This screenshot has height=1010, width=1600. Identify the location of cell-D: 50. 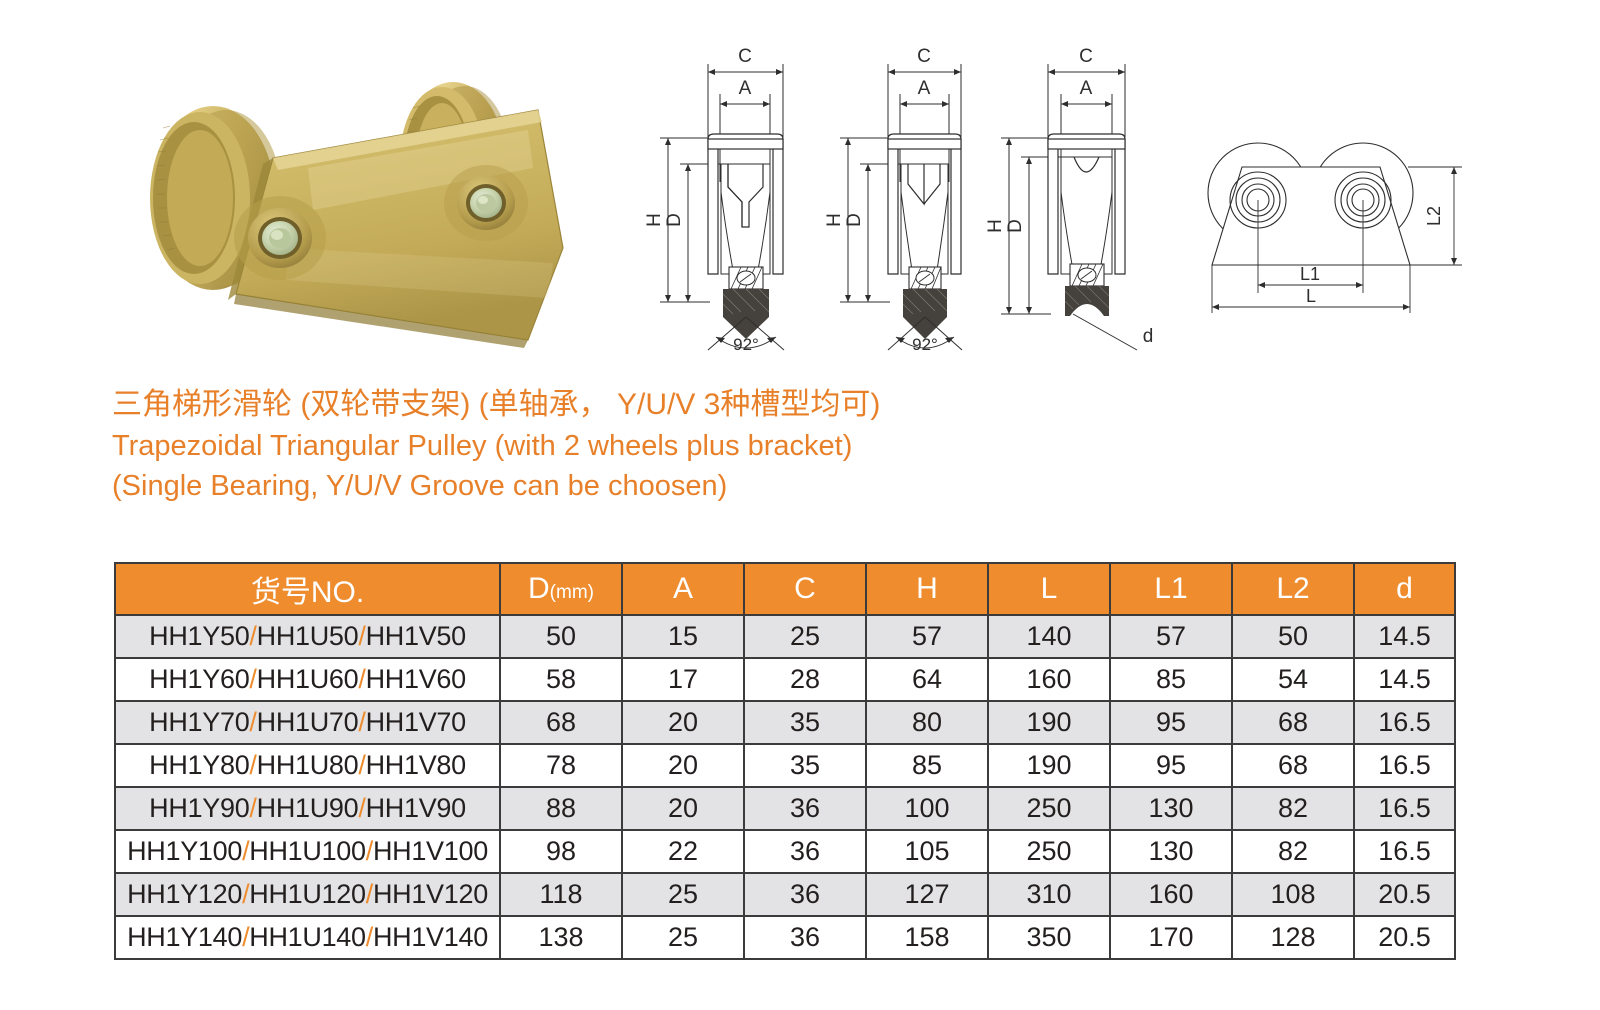
(561, 636).